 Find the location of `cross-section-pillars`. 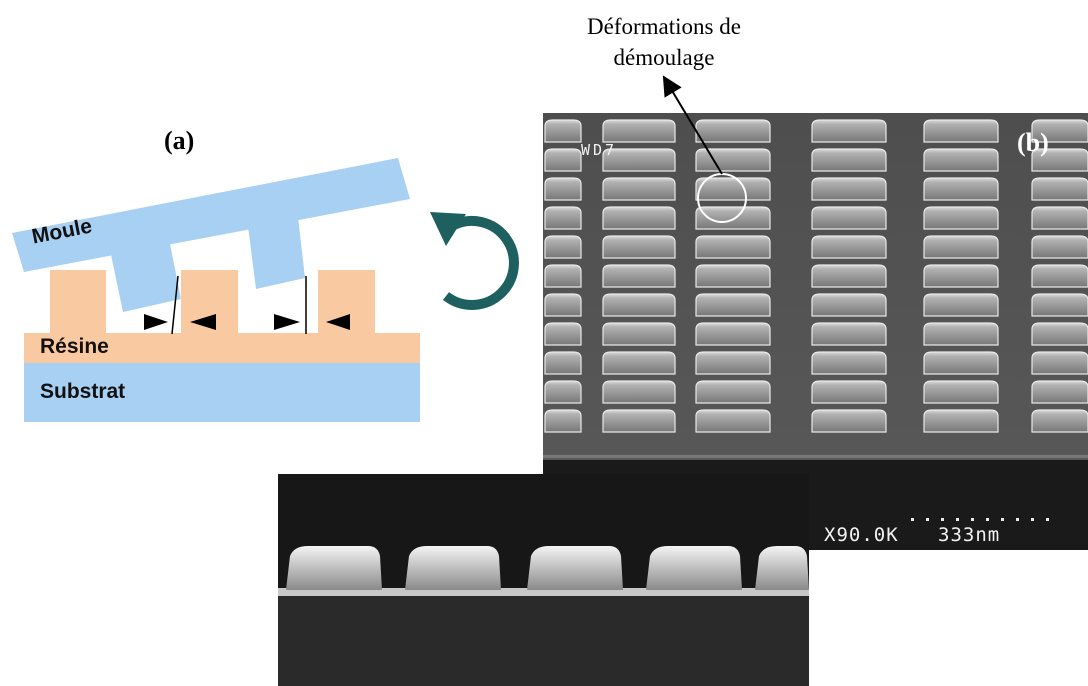

cross-section-pillars is located at coordinates (547, 568).